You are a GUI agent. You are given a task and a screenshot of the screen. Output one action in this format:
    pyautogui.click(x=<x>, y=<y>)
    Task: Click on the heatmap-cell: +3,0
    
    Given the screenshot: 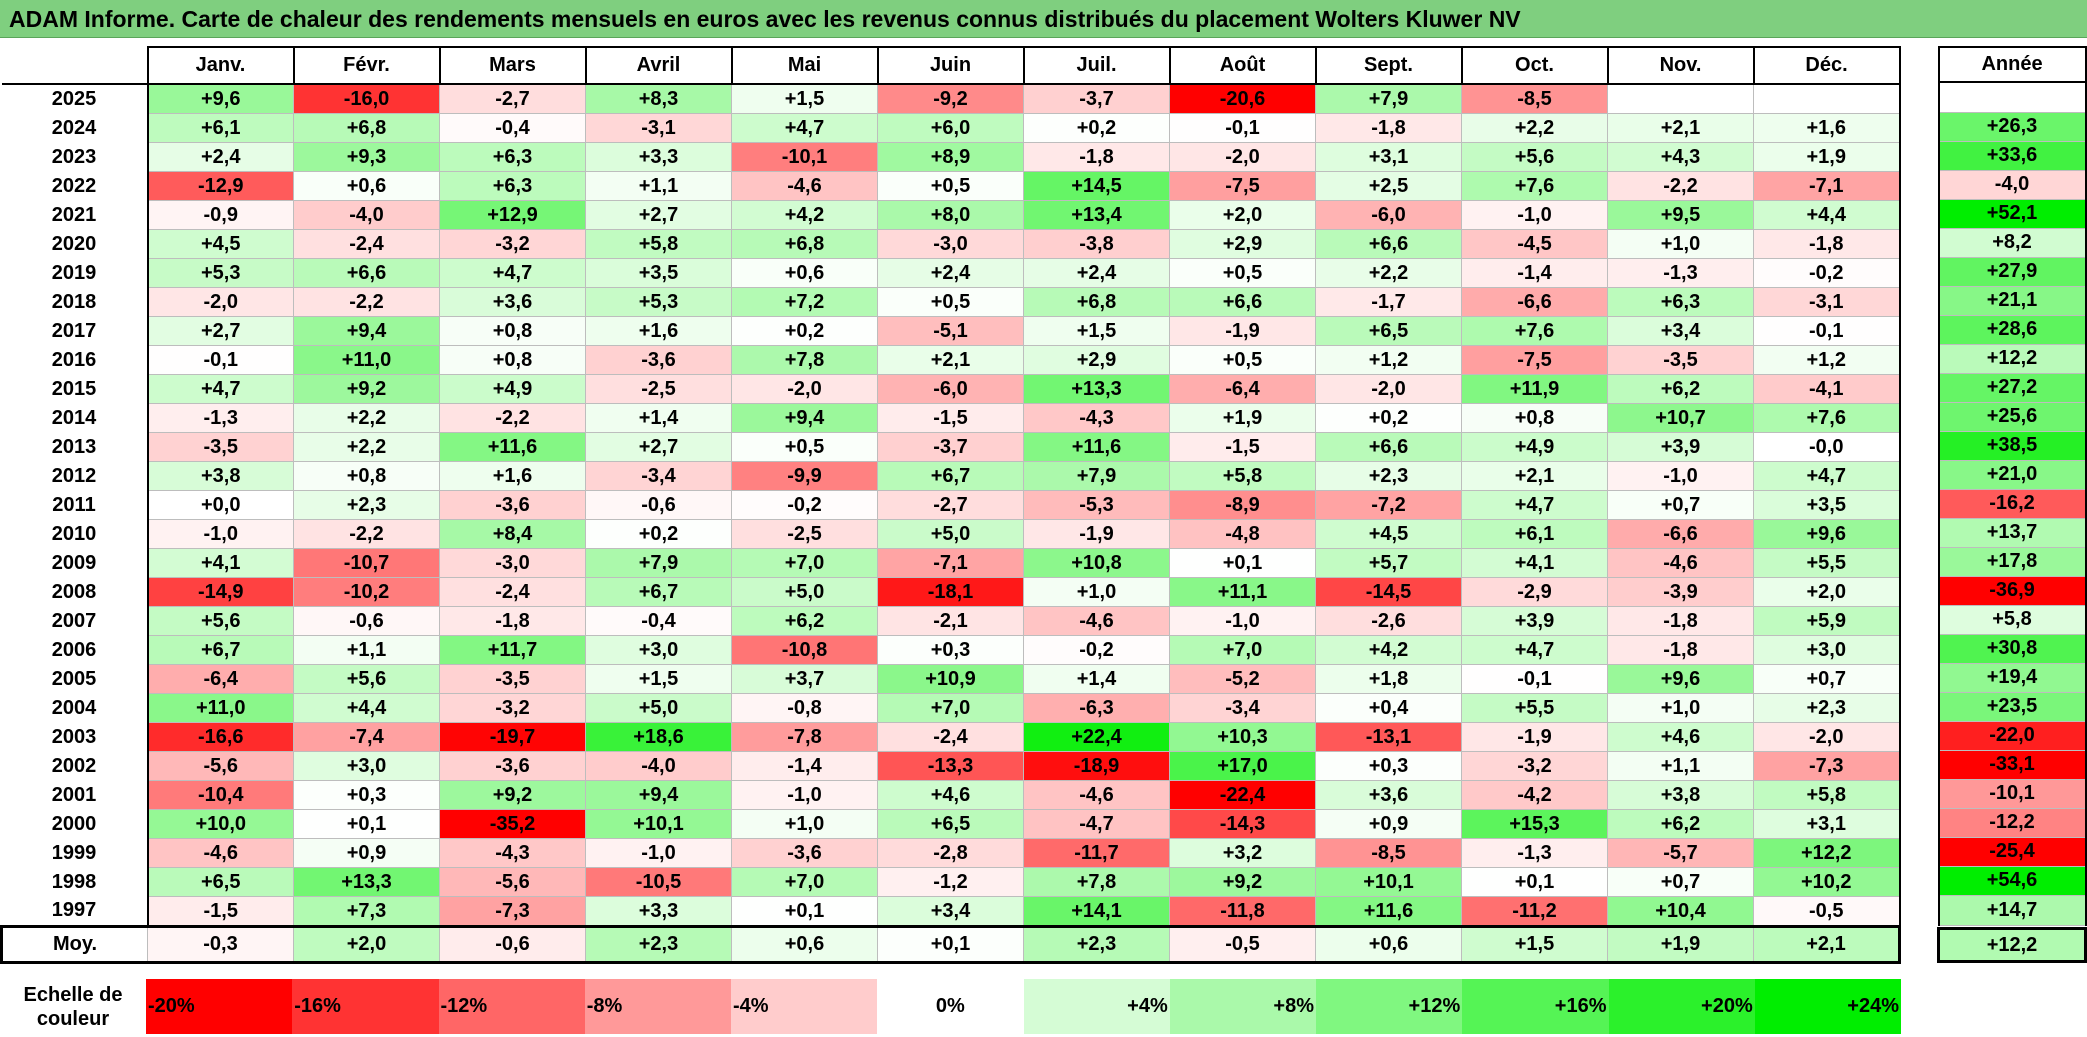 What is the action you would take?
    pyautogui.click(x=658, y=650)
    